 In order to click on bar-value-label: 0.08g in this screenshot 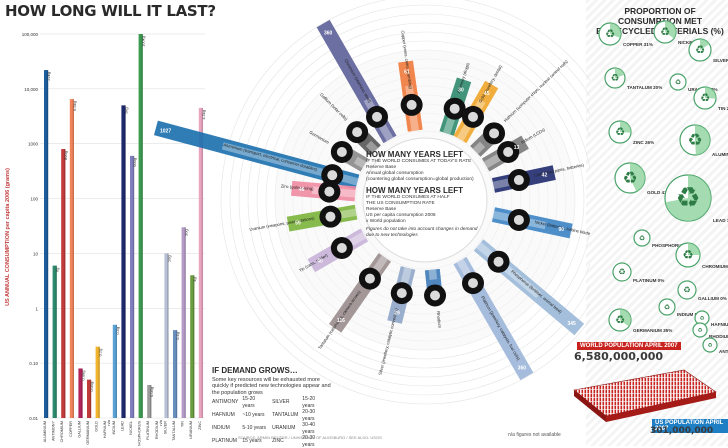, I will do `click(82, 375)`.